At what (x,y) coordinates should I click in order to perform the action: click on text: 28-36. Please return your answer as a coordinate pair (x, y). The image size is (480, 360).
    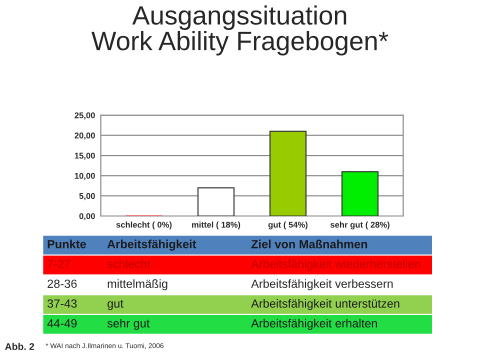
    Looking at the image, I should click on (62, 284).